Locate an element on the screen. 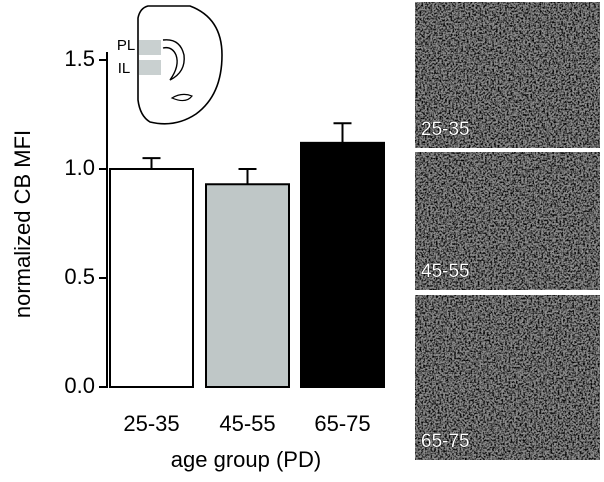 The width and height of the screenshot is (604, 482). panel-label: 65-75 is located at coordinates (445, 441).